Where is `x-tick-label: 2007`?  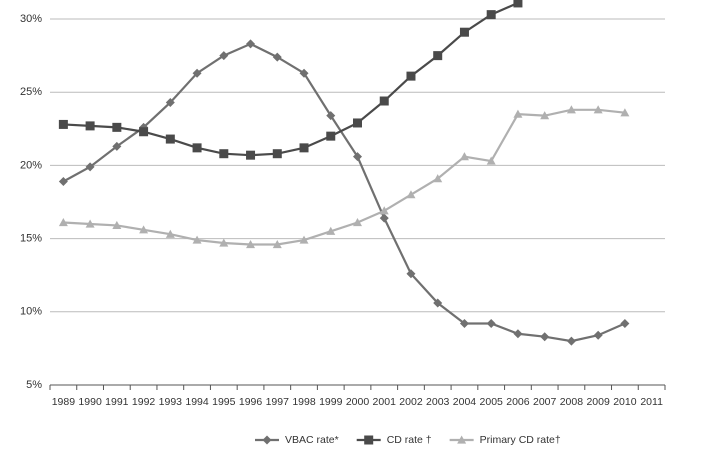
x-tick-label: 2007 is located at coordinates (545, 402).